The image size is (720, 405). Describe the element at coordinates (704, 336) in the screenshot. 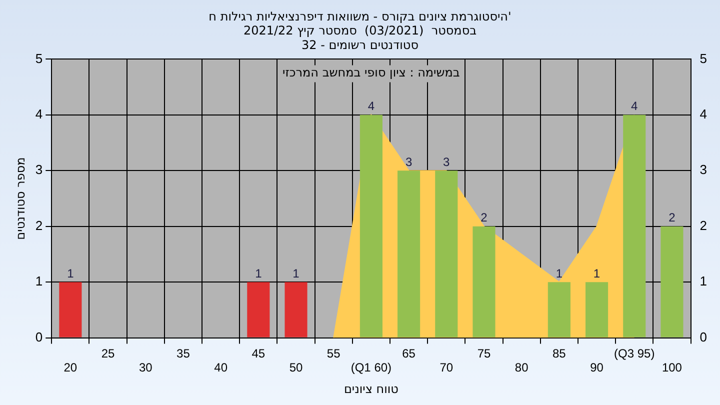

I see `y2-tick-label: 0` at that location.